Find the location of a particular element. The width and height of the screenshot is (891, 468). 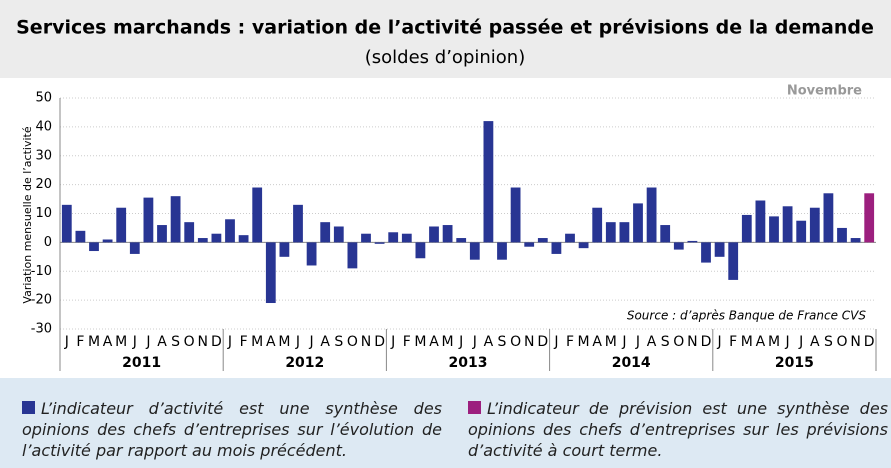

y-tick-label: 0 is located at coordinates (48, 242).